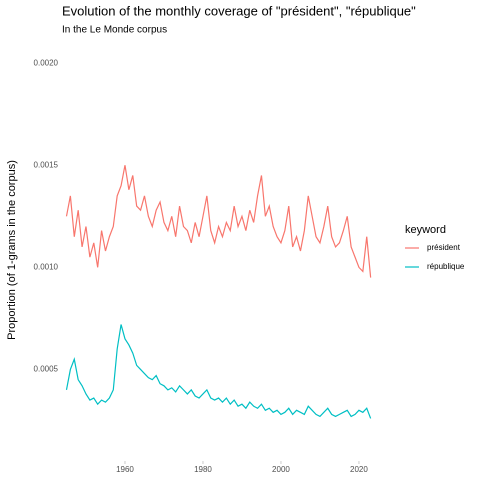 The width and height of the screenshot is (480, 480). What do you see at coordinates (218, 371) in the screenshot?
I see `series-line` at bounding box center [218, 371].